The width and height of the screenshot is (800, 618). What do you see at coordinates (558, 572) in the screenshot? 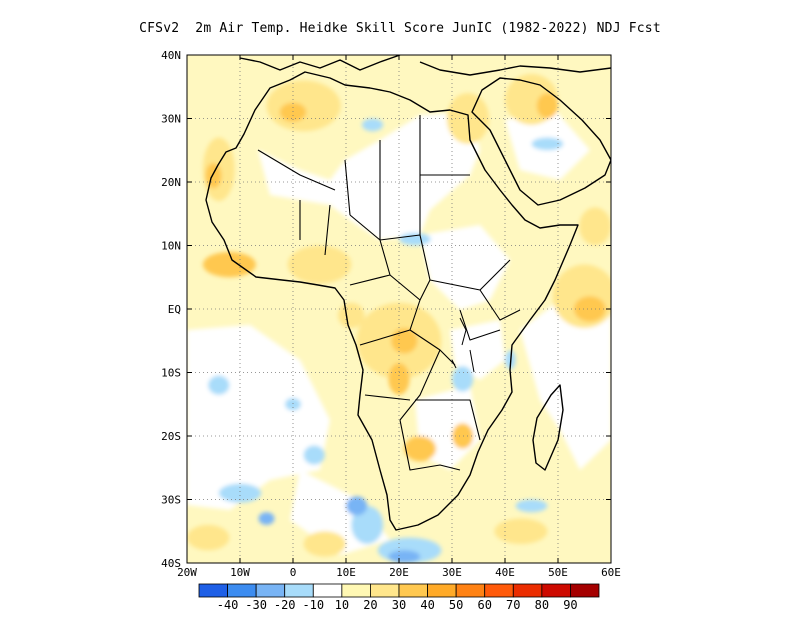
I see `x-tick-label-7: 50E` at bounding box center [558, 572].